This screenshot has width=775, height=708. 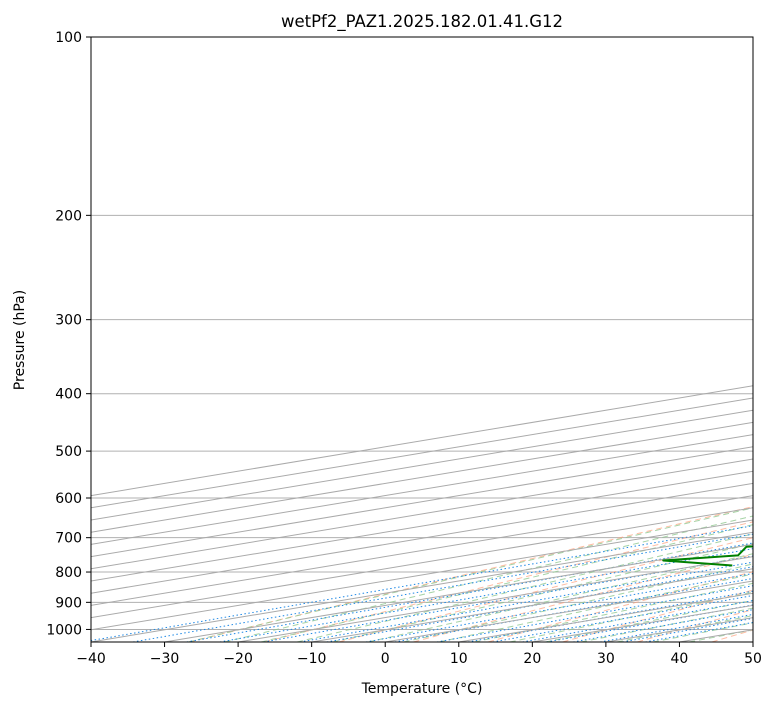 What do you see at coordinates (64, 630) in the screenshot?
I see `y-tick-label: 1000` at bounding box center [64, 630].